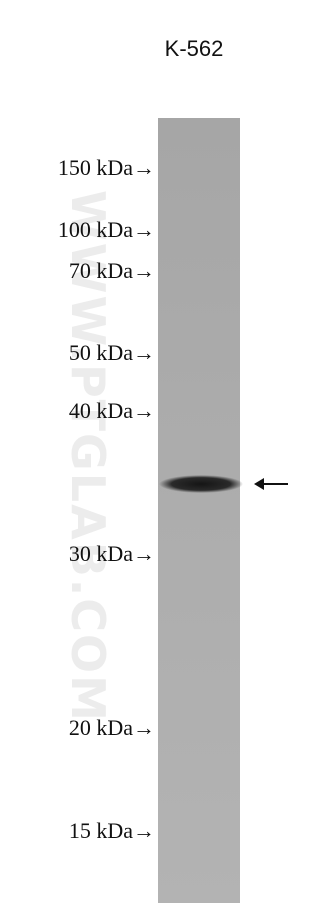 This screenshot has width=320, height=903. I want to click on marker-label: 100 kDa→, so click(106, 229).